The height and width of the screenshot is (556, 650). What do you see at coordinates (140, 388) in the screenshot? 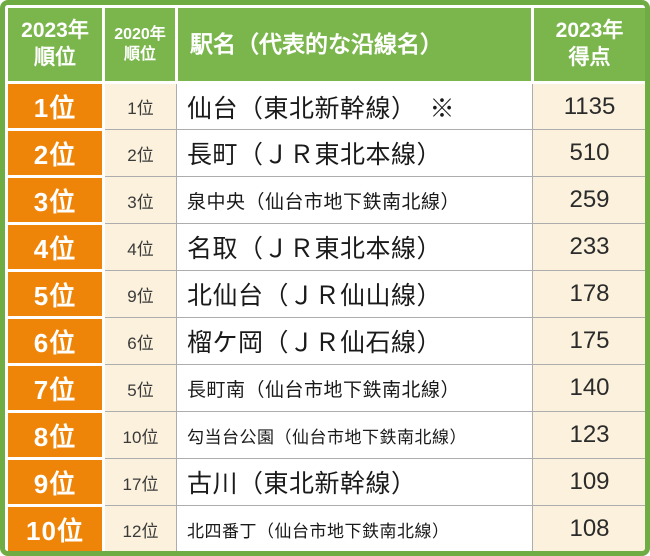
I see `rank-2020-cell: 5位` at bounding box center [140, 388].